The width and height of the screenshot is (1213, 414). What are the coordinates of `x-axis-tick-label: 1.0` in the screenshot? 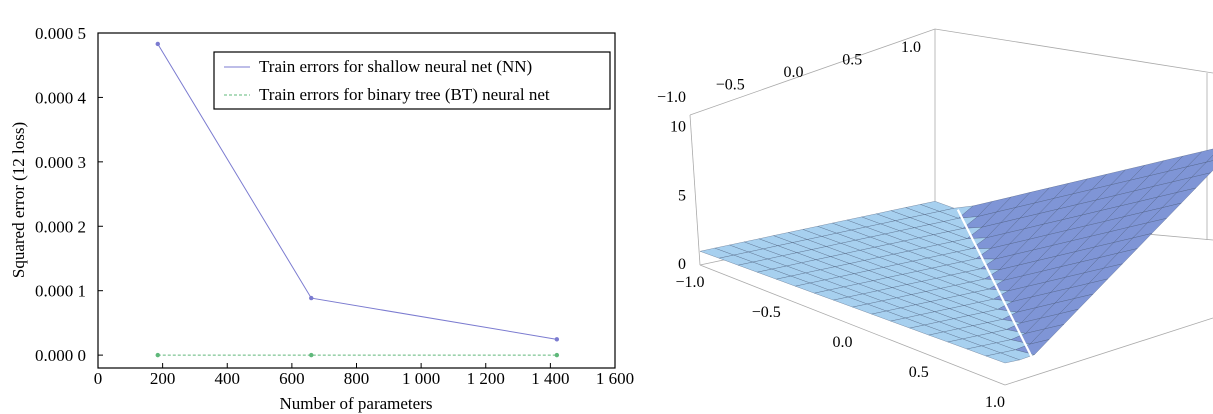 It's located at (995, 402).